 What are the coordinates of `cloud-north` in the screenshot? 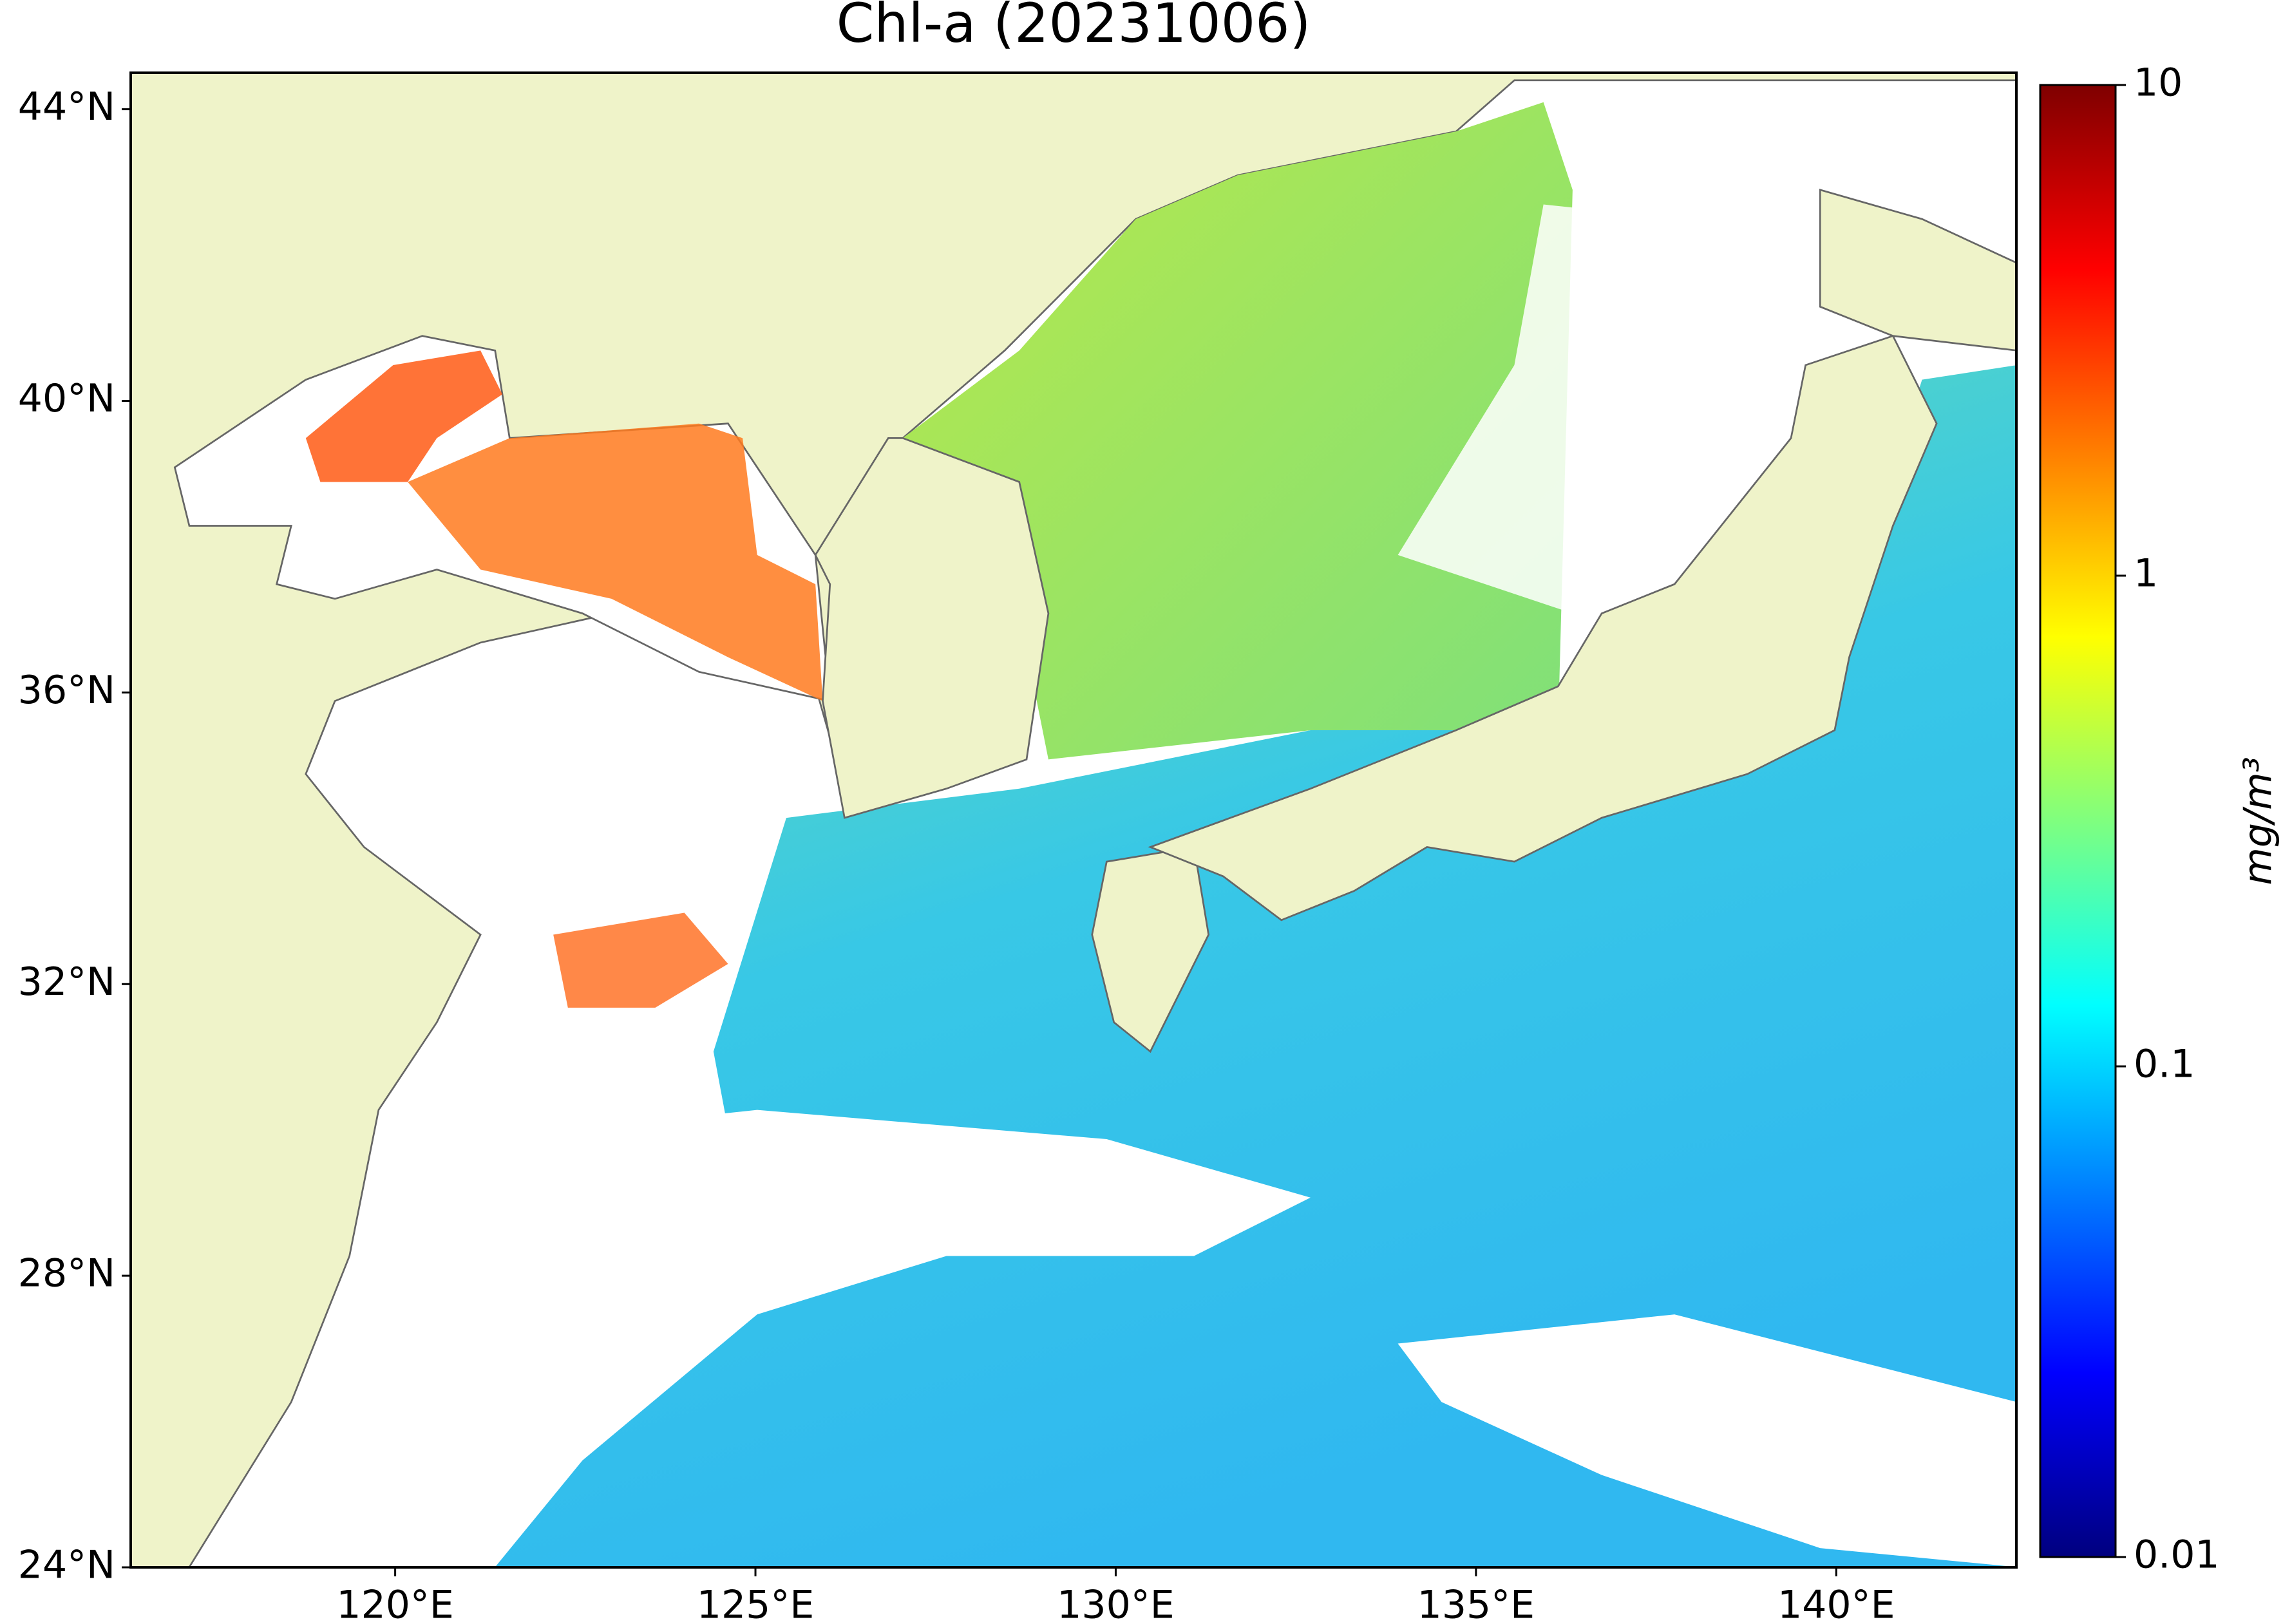 It's located at (1609, 409).